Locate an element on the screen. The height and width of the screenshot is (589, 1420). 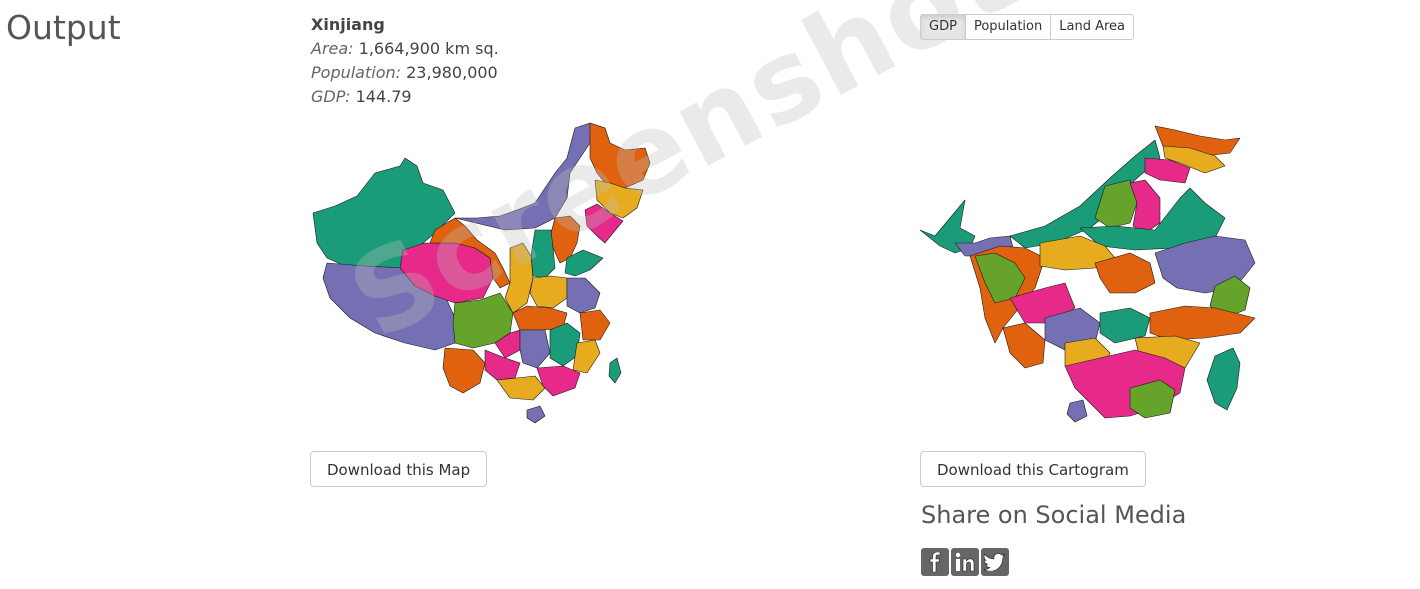
map-region-shandong is located at coordinates (584, 263).